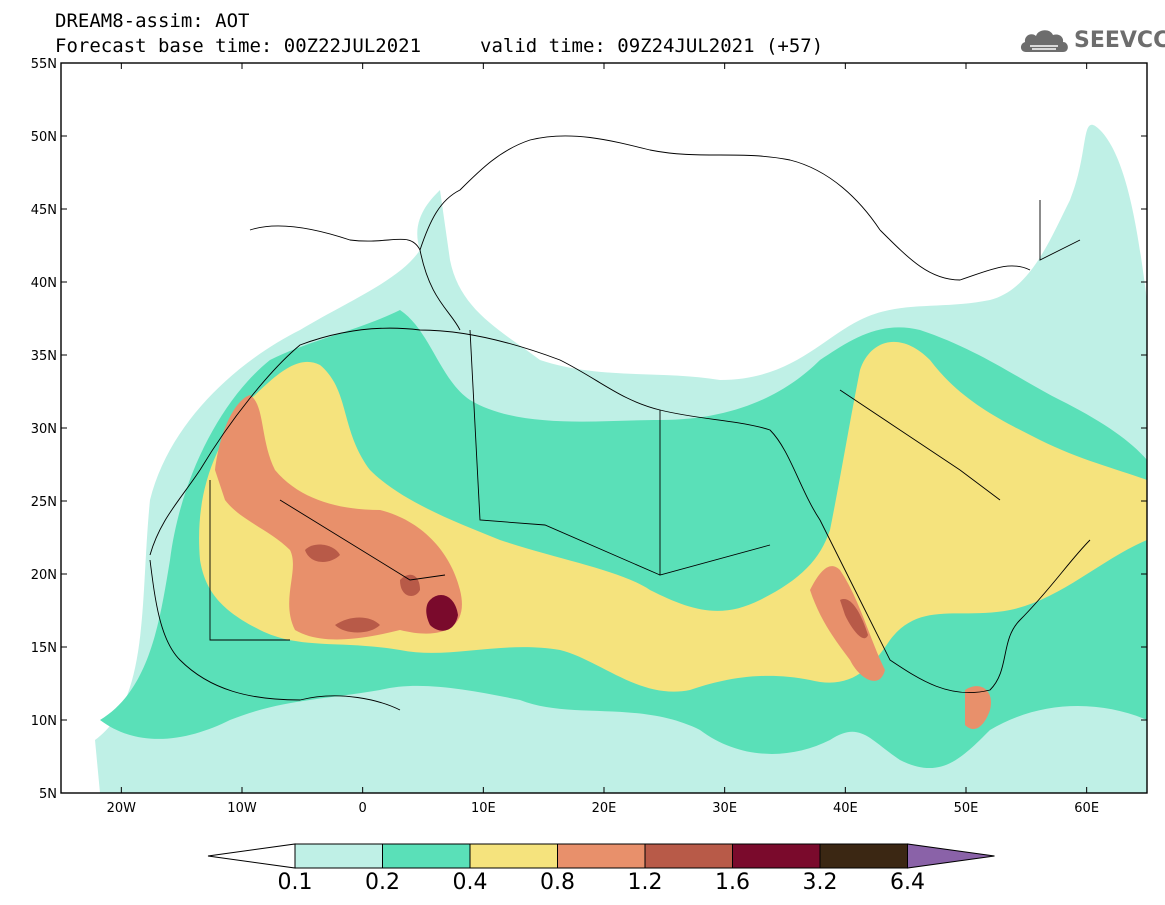 The width and height of the screenshot is (1165, 905). I want to click on aot-band-0.8-east, so click(847, 623).